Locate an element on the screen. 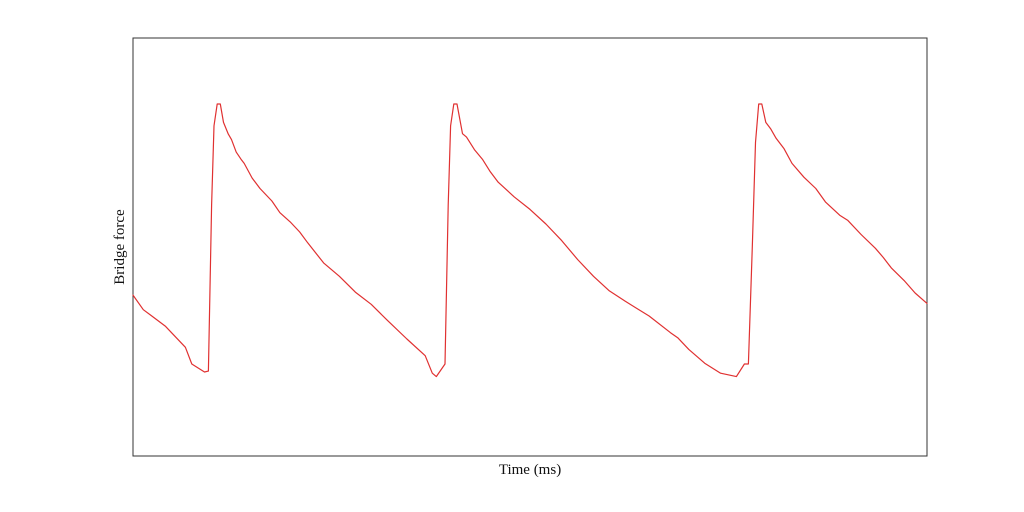 This screenshot has height=512, width=1024. y-axis-label: Bridge force is located at coordinates (120, 247).